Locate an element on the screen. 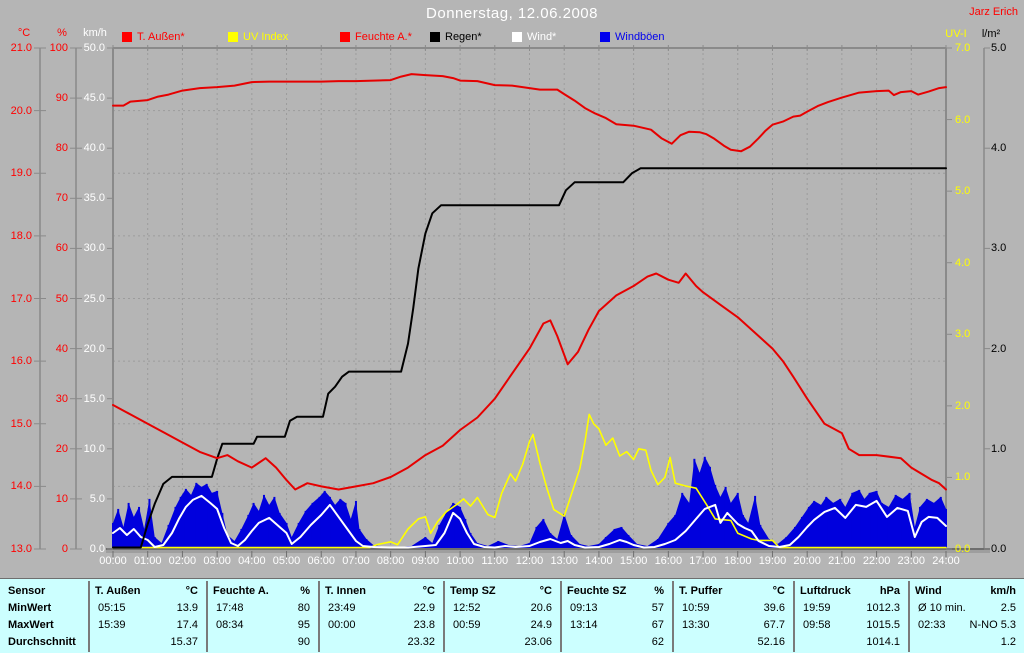 The width and height of the screenshot is (1024, 653). x-axis-tick: 09:00 is located at coordinates (425, 561).